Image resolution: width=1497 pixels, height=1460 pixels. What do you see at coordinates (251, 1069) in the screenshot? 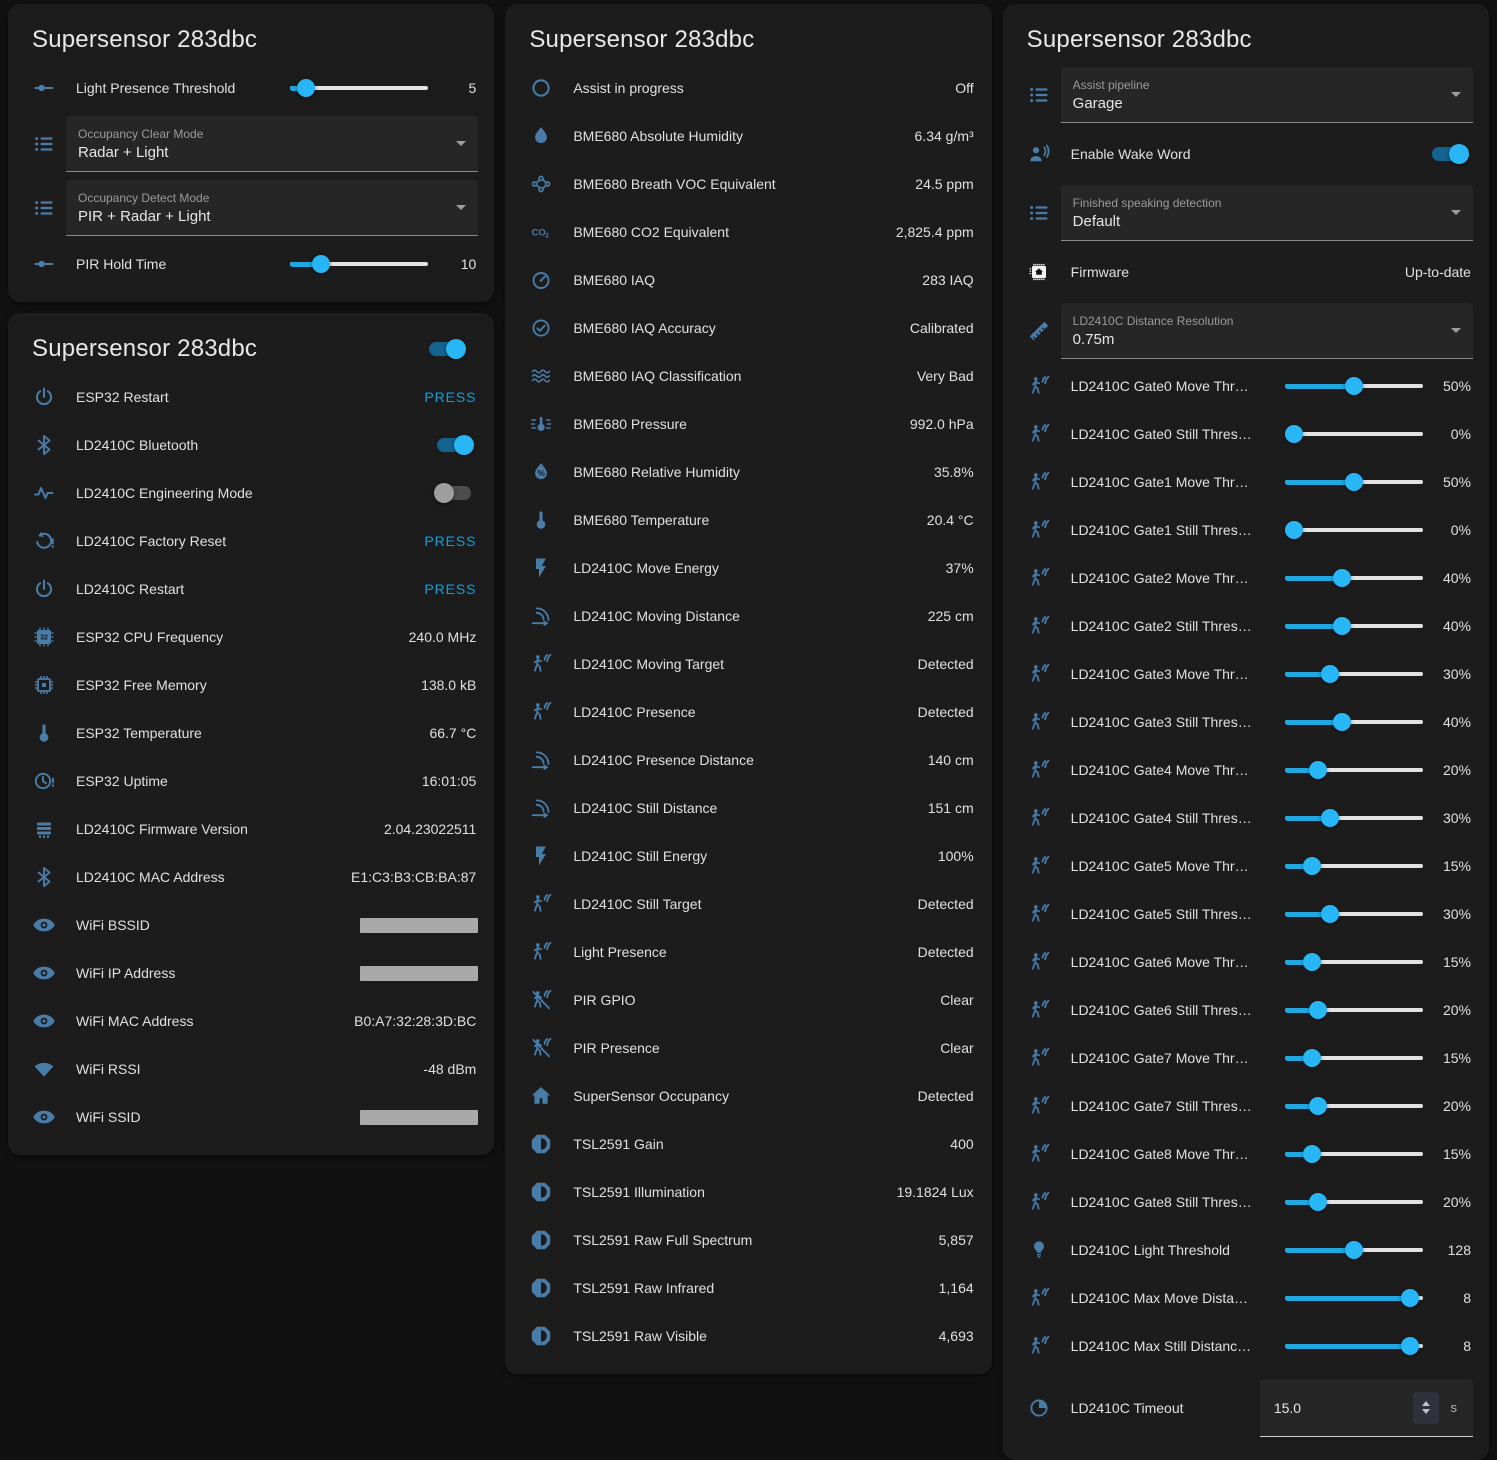
I see `row-wifi-rssi: WiFi RSSI -48 dBm` at bounding box center [251, 1069].